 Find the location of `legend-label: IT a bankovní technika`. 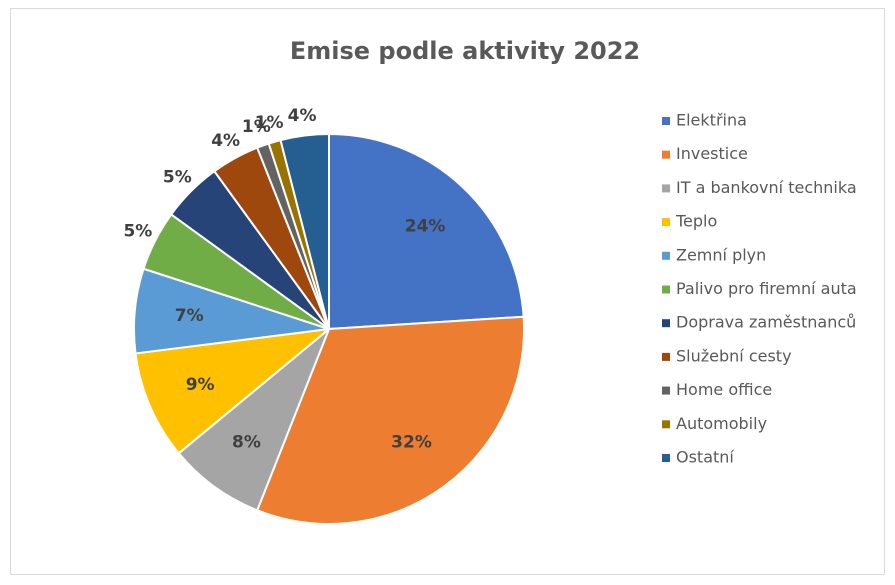

legend-label: IT a bankovní technika is located at coordinates (766, 187).